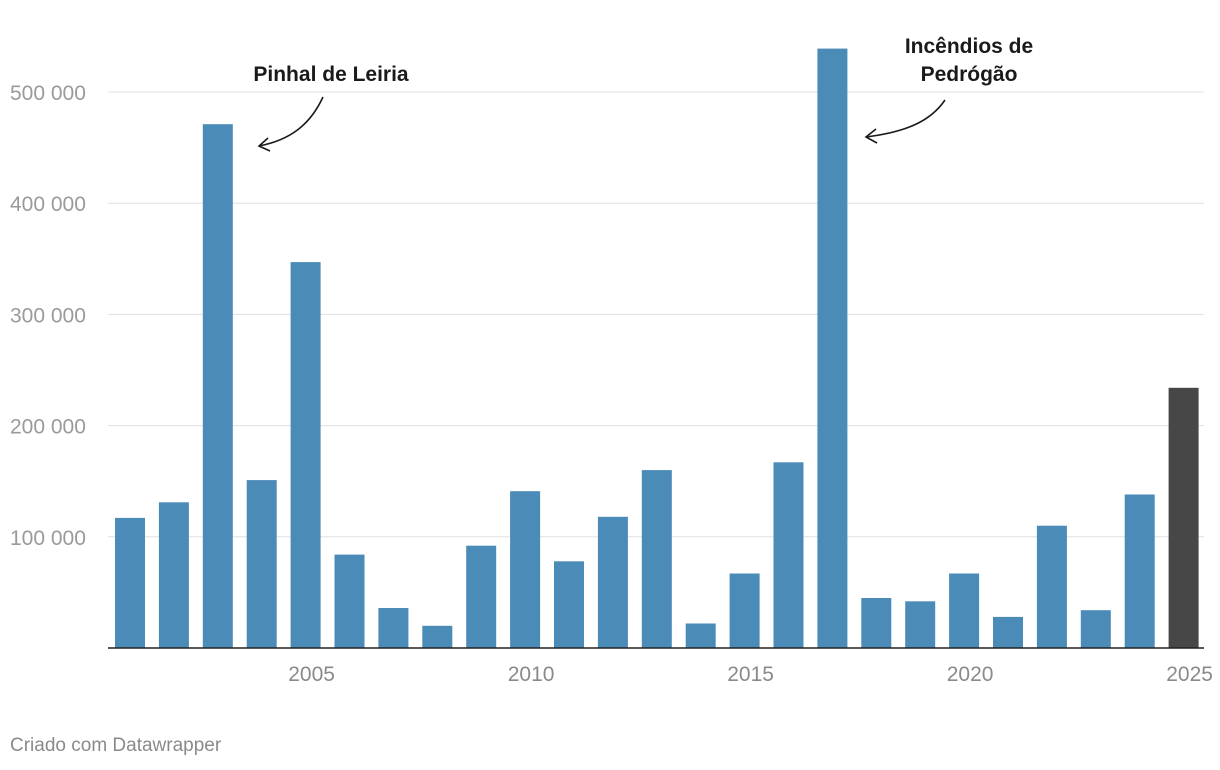 The width and height of the screenshot is (1220, 770). Describe the element at coordinates (173, 575) in the screenshot. I see `bar-2002` at that location.